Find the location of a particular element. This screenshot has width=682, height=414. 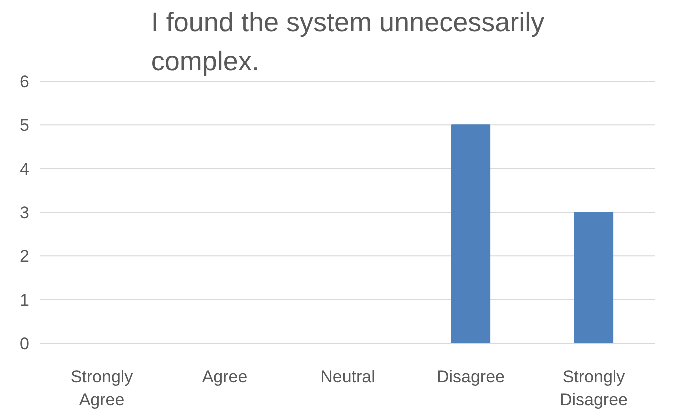

y-tick-label: 6 is located at coordinates (25, 82).